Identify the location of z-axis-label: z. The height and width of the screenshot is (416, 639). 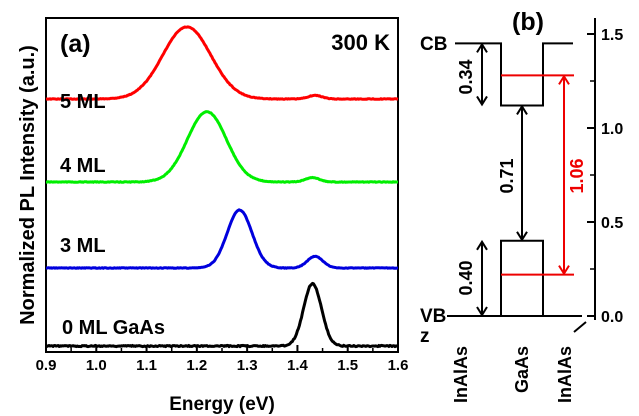
(425, 336).